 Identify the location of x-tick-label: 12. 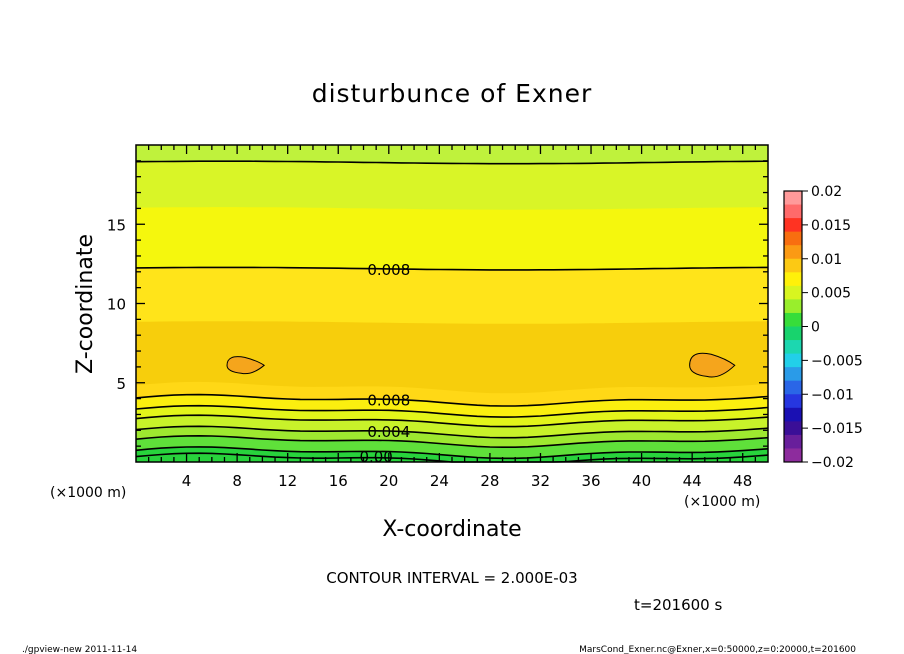
(287, 481).